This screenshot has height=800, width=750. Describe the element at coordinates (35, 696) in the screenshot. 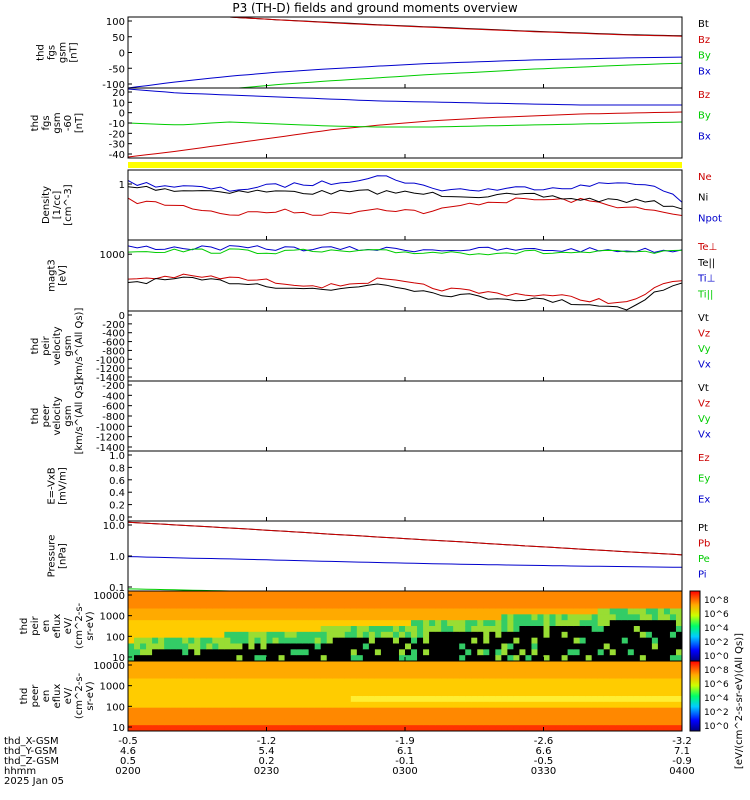

I see `y-axis-label: peer` at that location.